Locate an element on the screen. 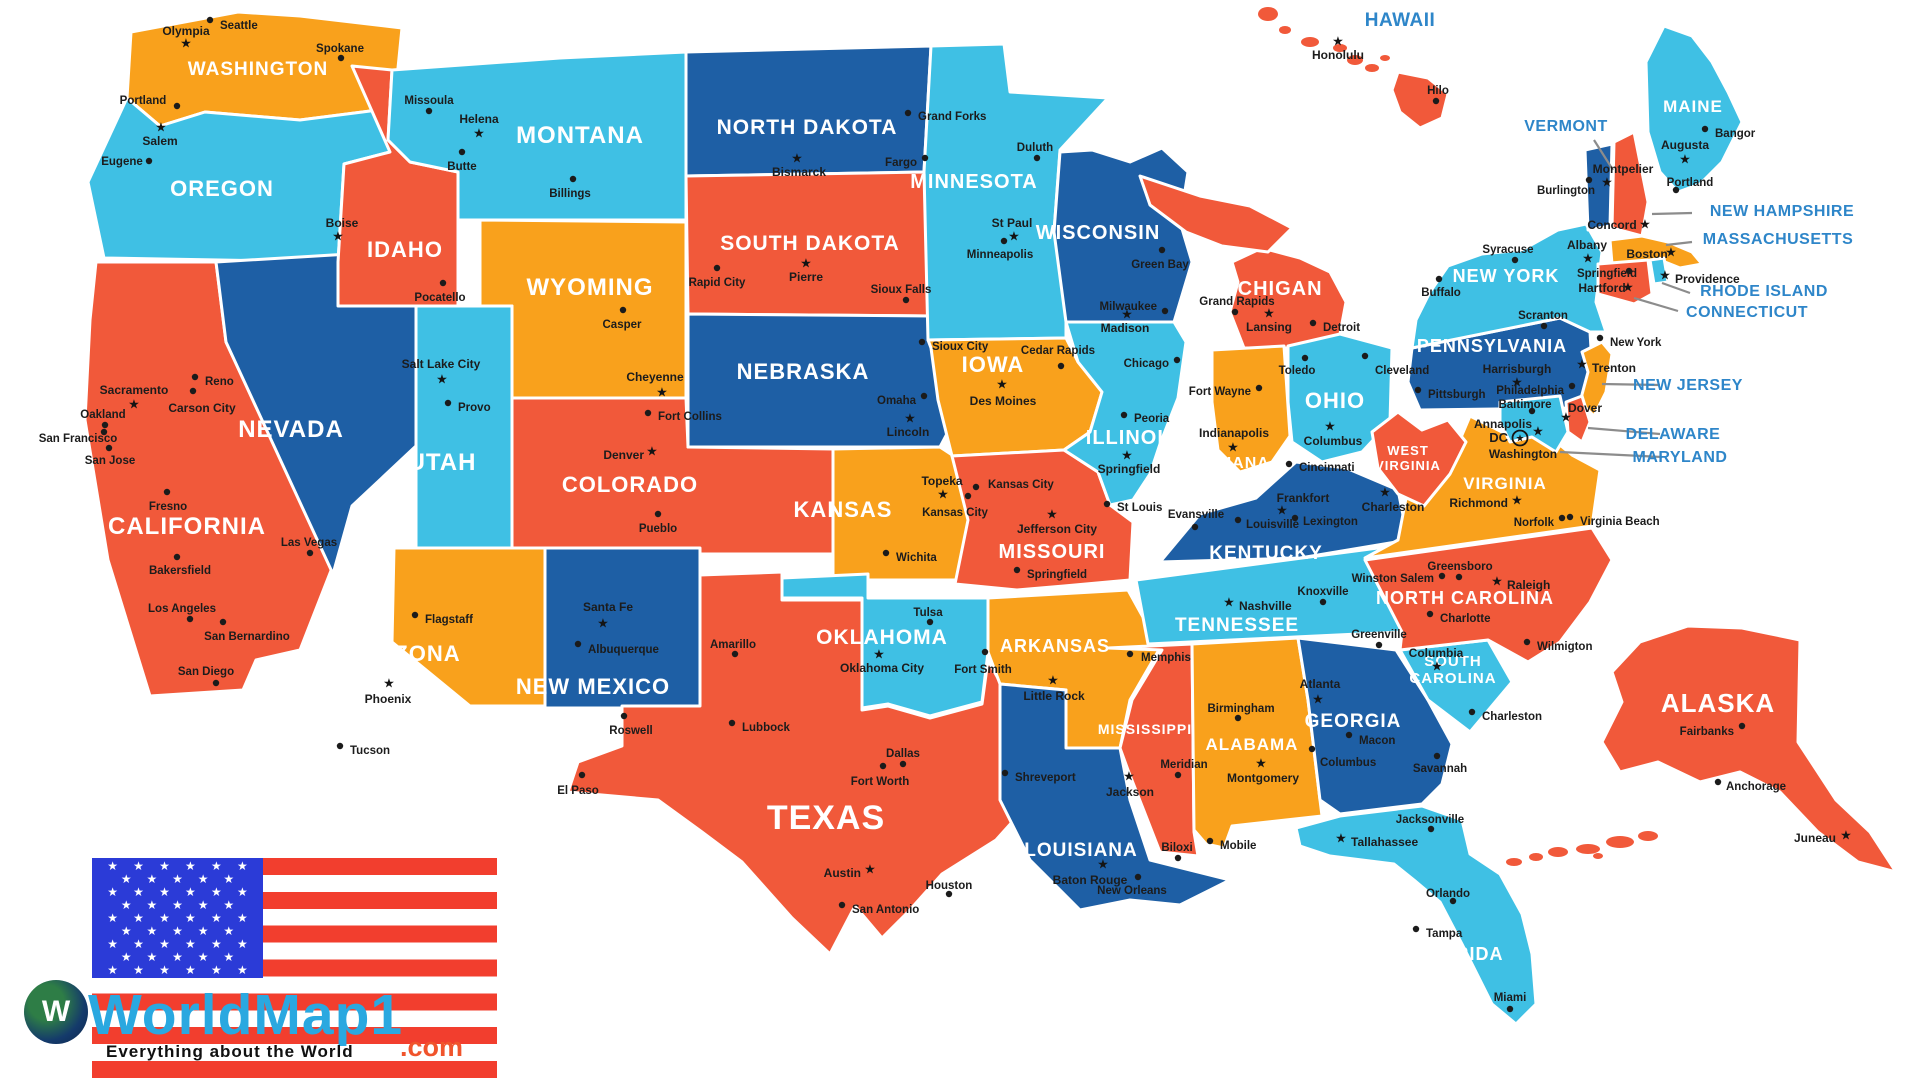  city-label: Burlington is located at coordinates (1566, 191).